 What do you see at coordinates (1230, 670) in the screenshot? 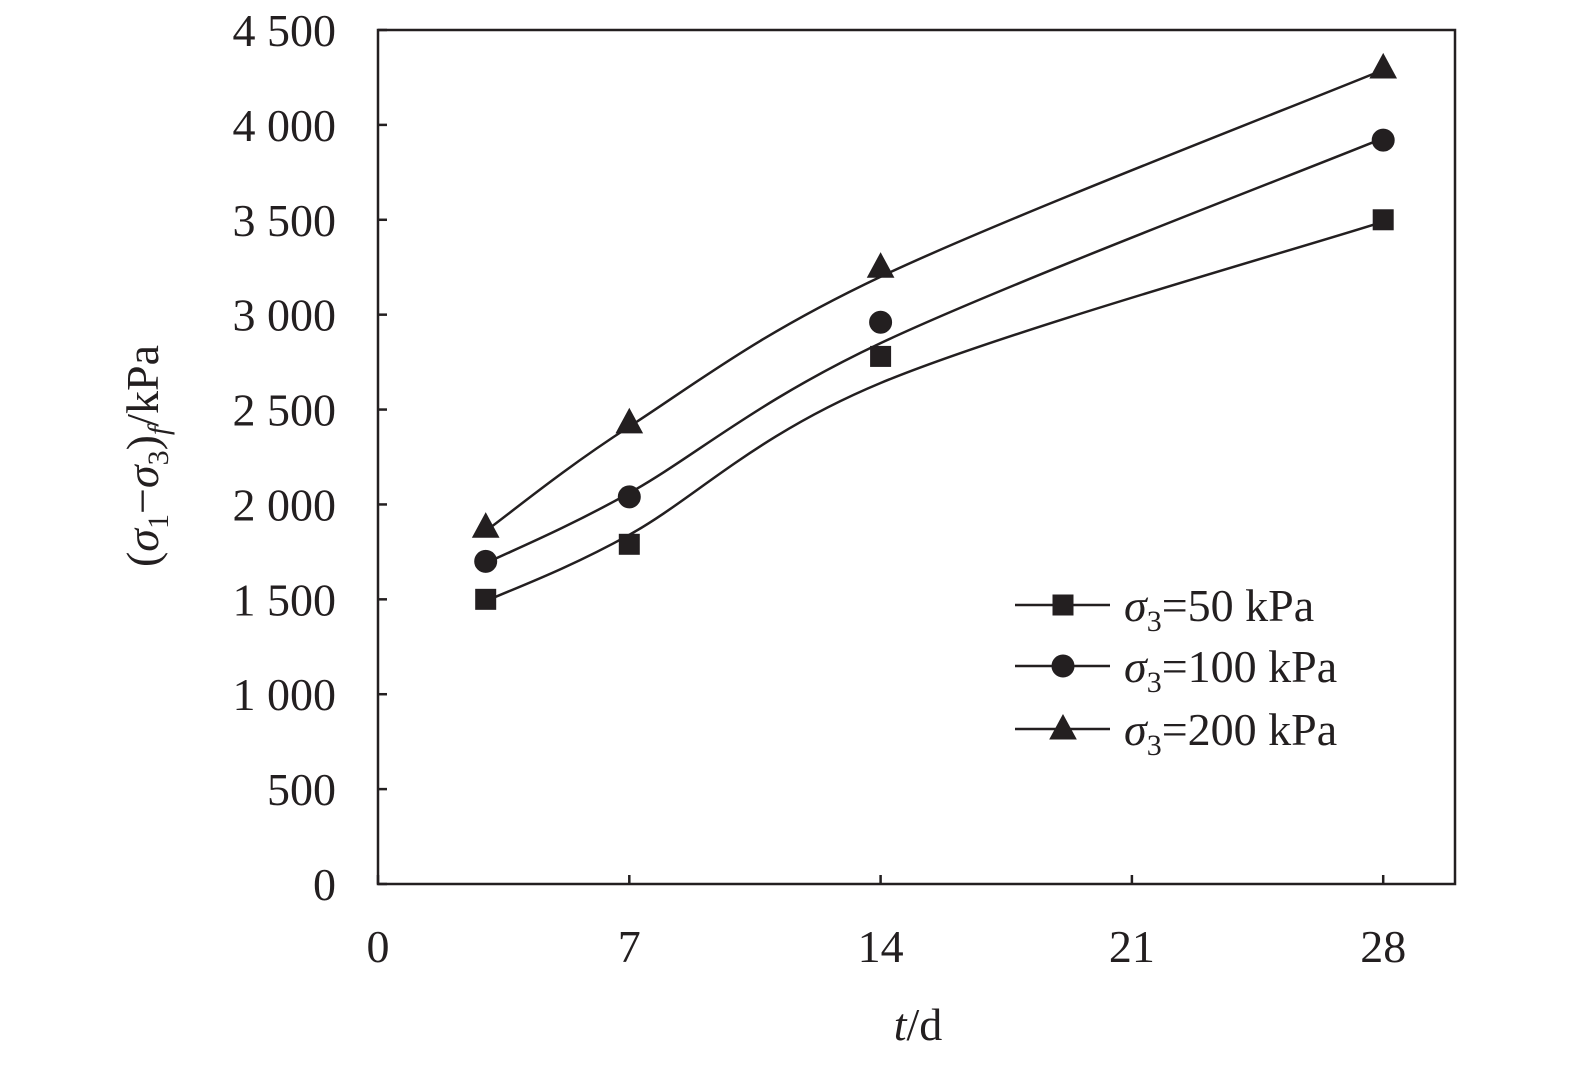
I see `legend-label: σ3=100 kPa` at bounding box center [1230, 670].